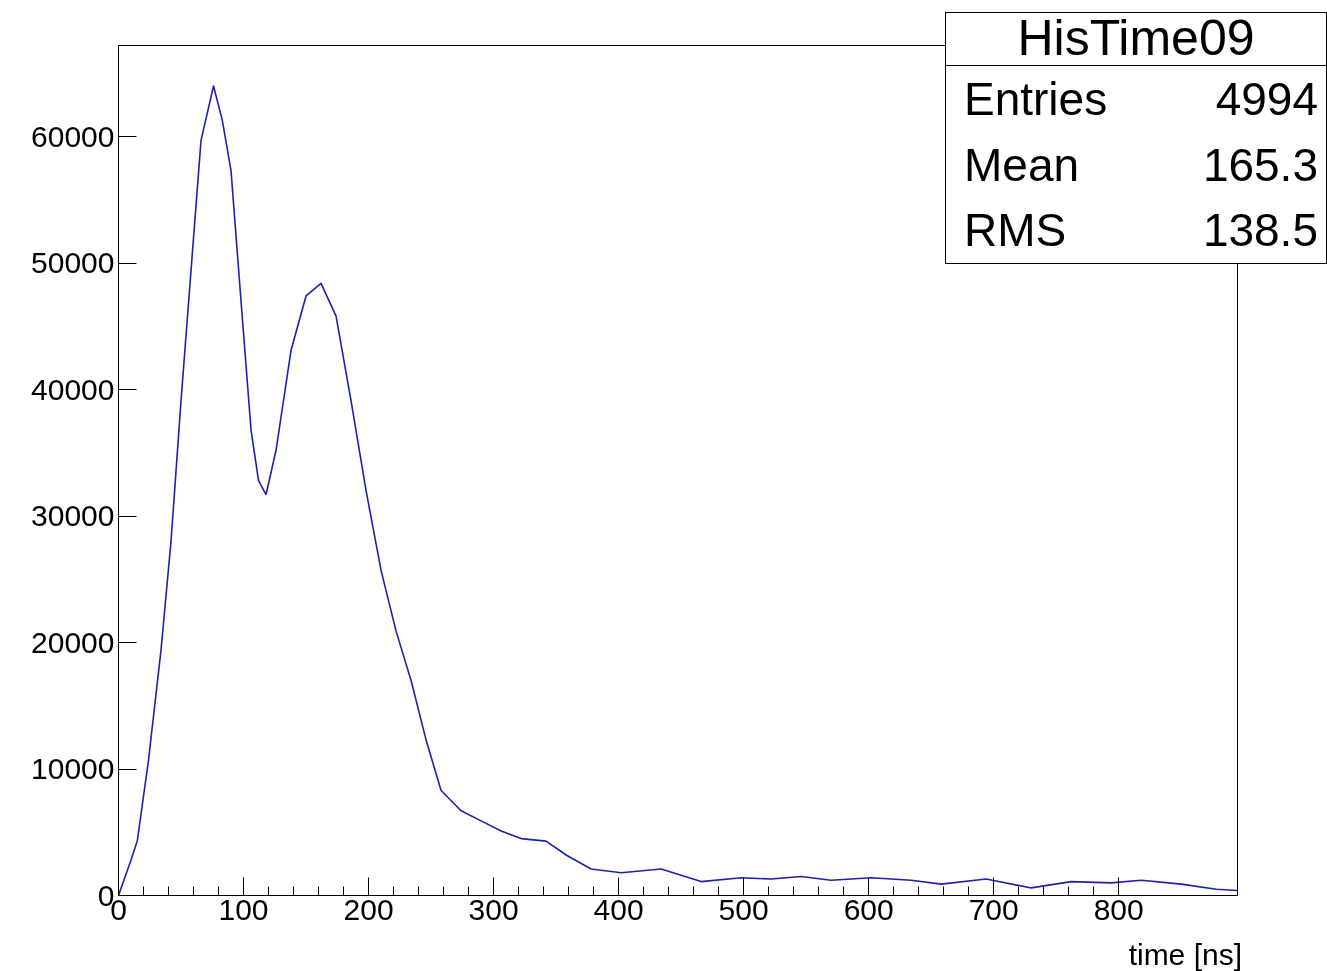 Image resolution: width=1327 pixels, height=971 pixels. What do you see at coordinates (73, 769) in the screenshot?
I see `y-tick-label: 10000` at bounding box center [73, 769].